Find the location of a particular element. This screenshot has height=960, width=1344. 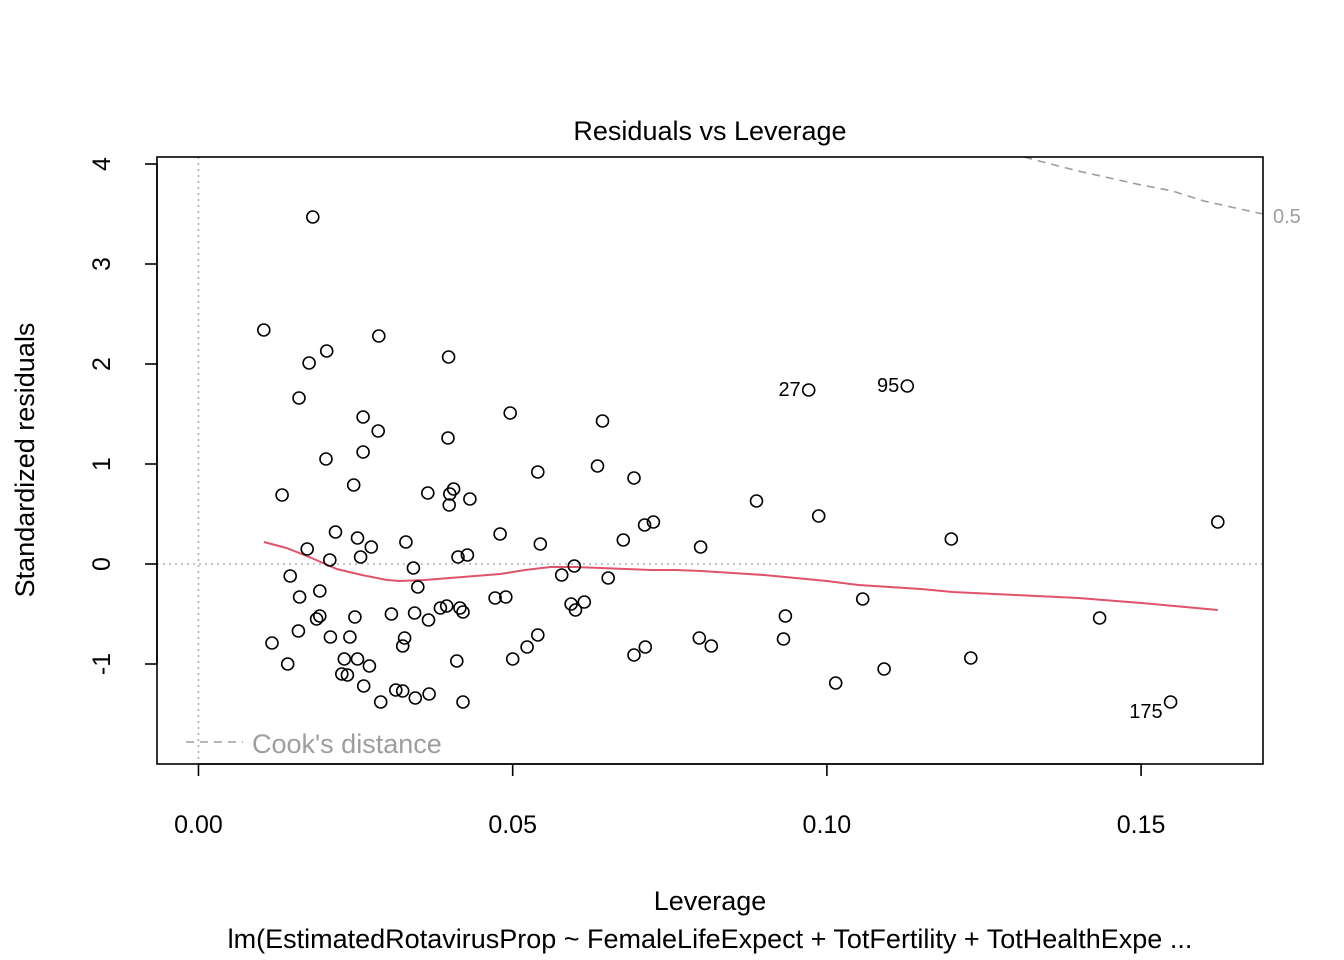

smooth-layer is located at coordinates (740, 576).